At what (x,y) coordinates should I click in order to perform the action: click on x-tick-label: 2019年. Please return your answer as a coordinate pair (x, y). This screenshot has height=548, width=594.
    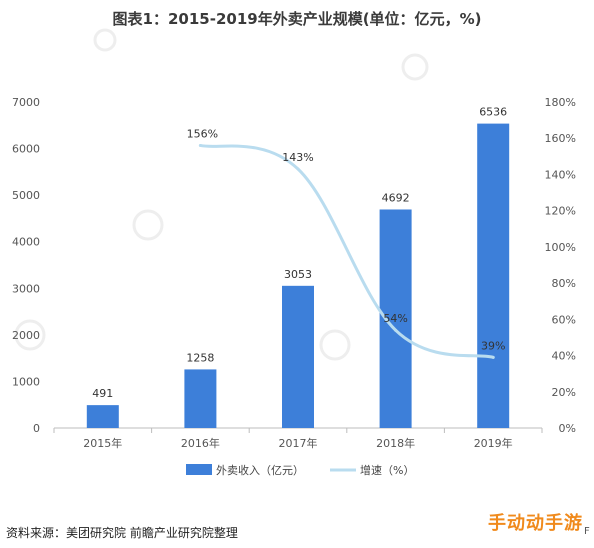
    Looking at the image, I should click on (493, 443).